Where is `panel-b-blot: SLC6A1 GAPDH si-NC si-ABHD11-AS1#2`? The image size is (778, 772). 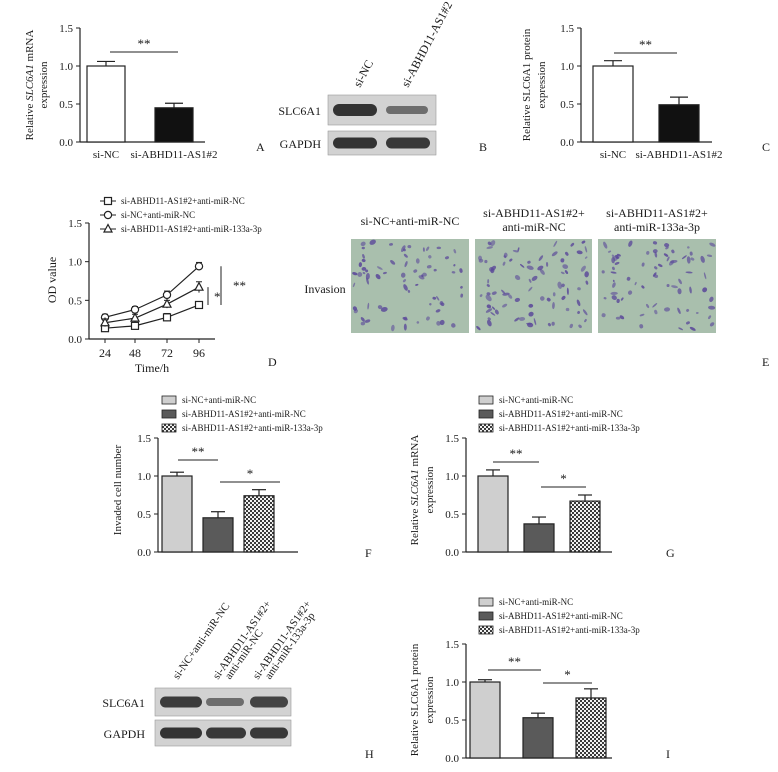
panel-b-blot: SLC6A1 GAPDH si-NC si-ABHD11-AS1#2 is located at coordinates (366, 78).